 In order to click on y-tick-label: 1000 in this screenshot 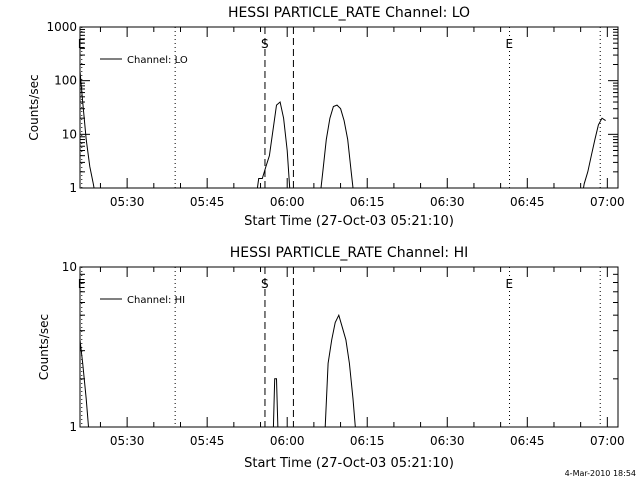, I will do `click(61, 27)`.